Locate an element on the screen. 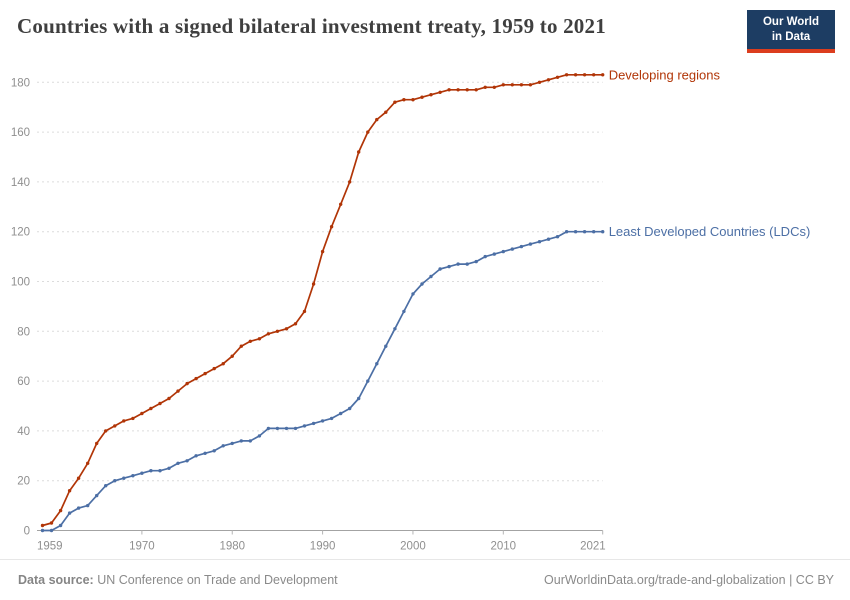 The image size is (850, 600). series-marker-developing-regions-1993 is located at coordinates (350, 182).